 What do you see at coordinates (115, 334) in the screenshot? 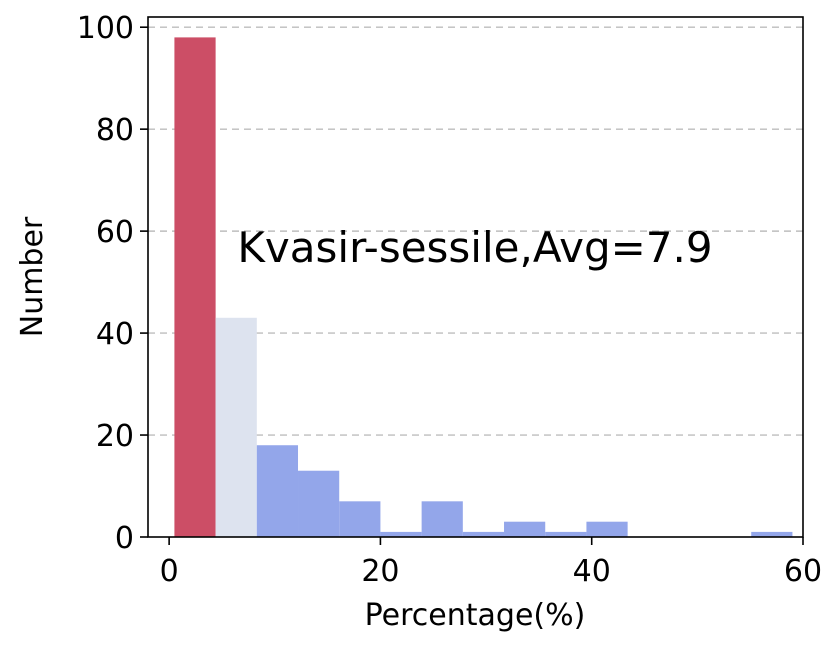
I see `y-tick-label-40: 40` at bounding box center [115, 334].